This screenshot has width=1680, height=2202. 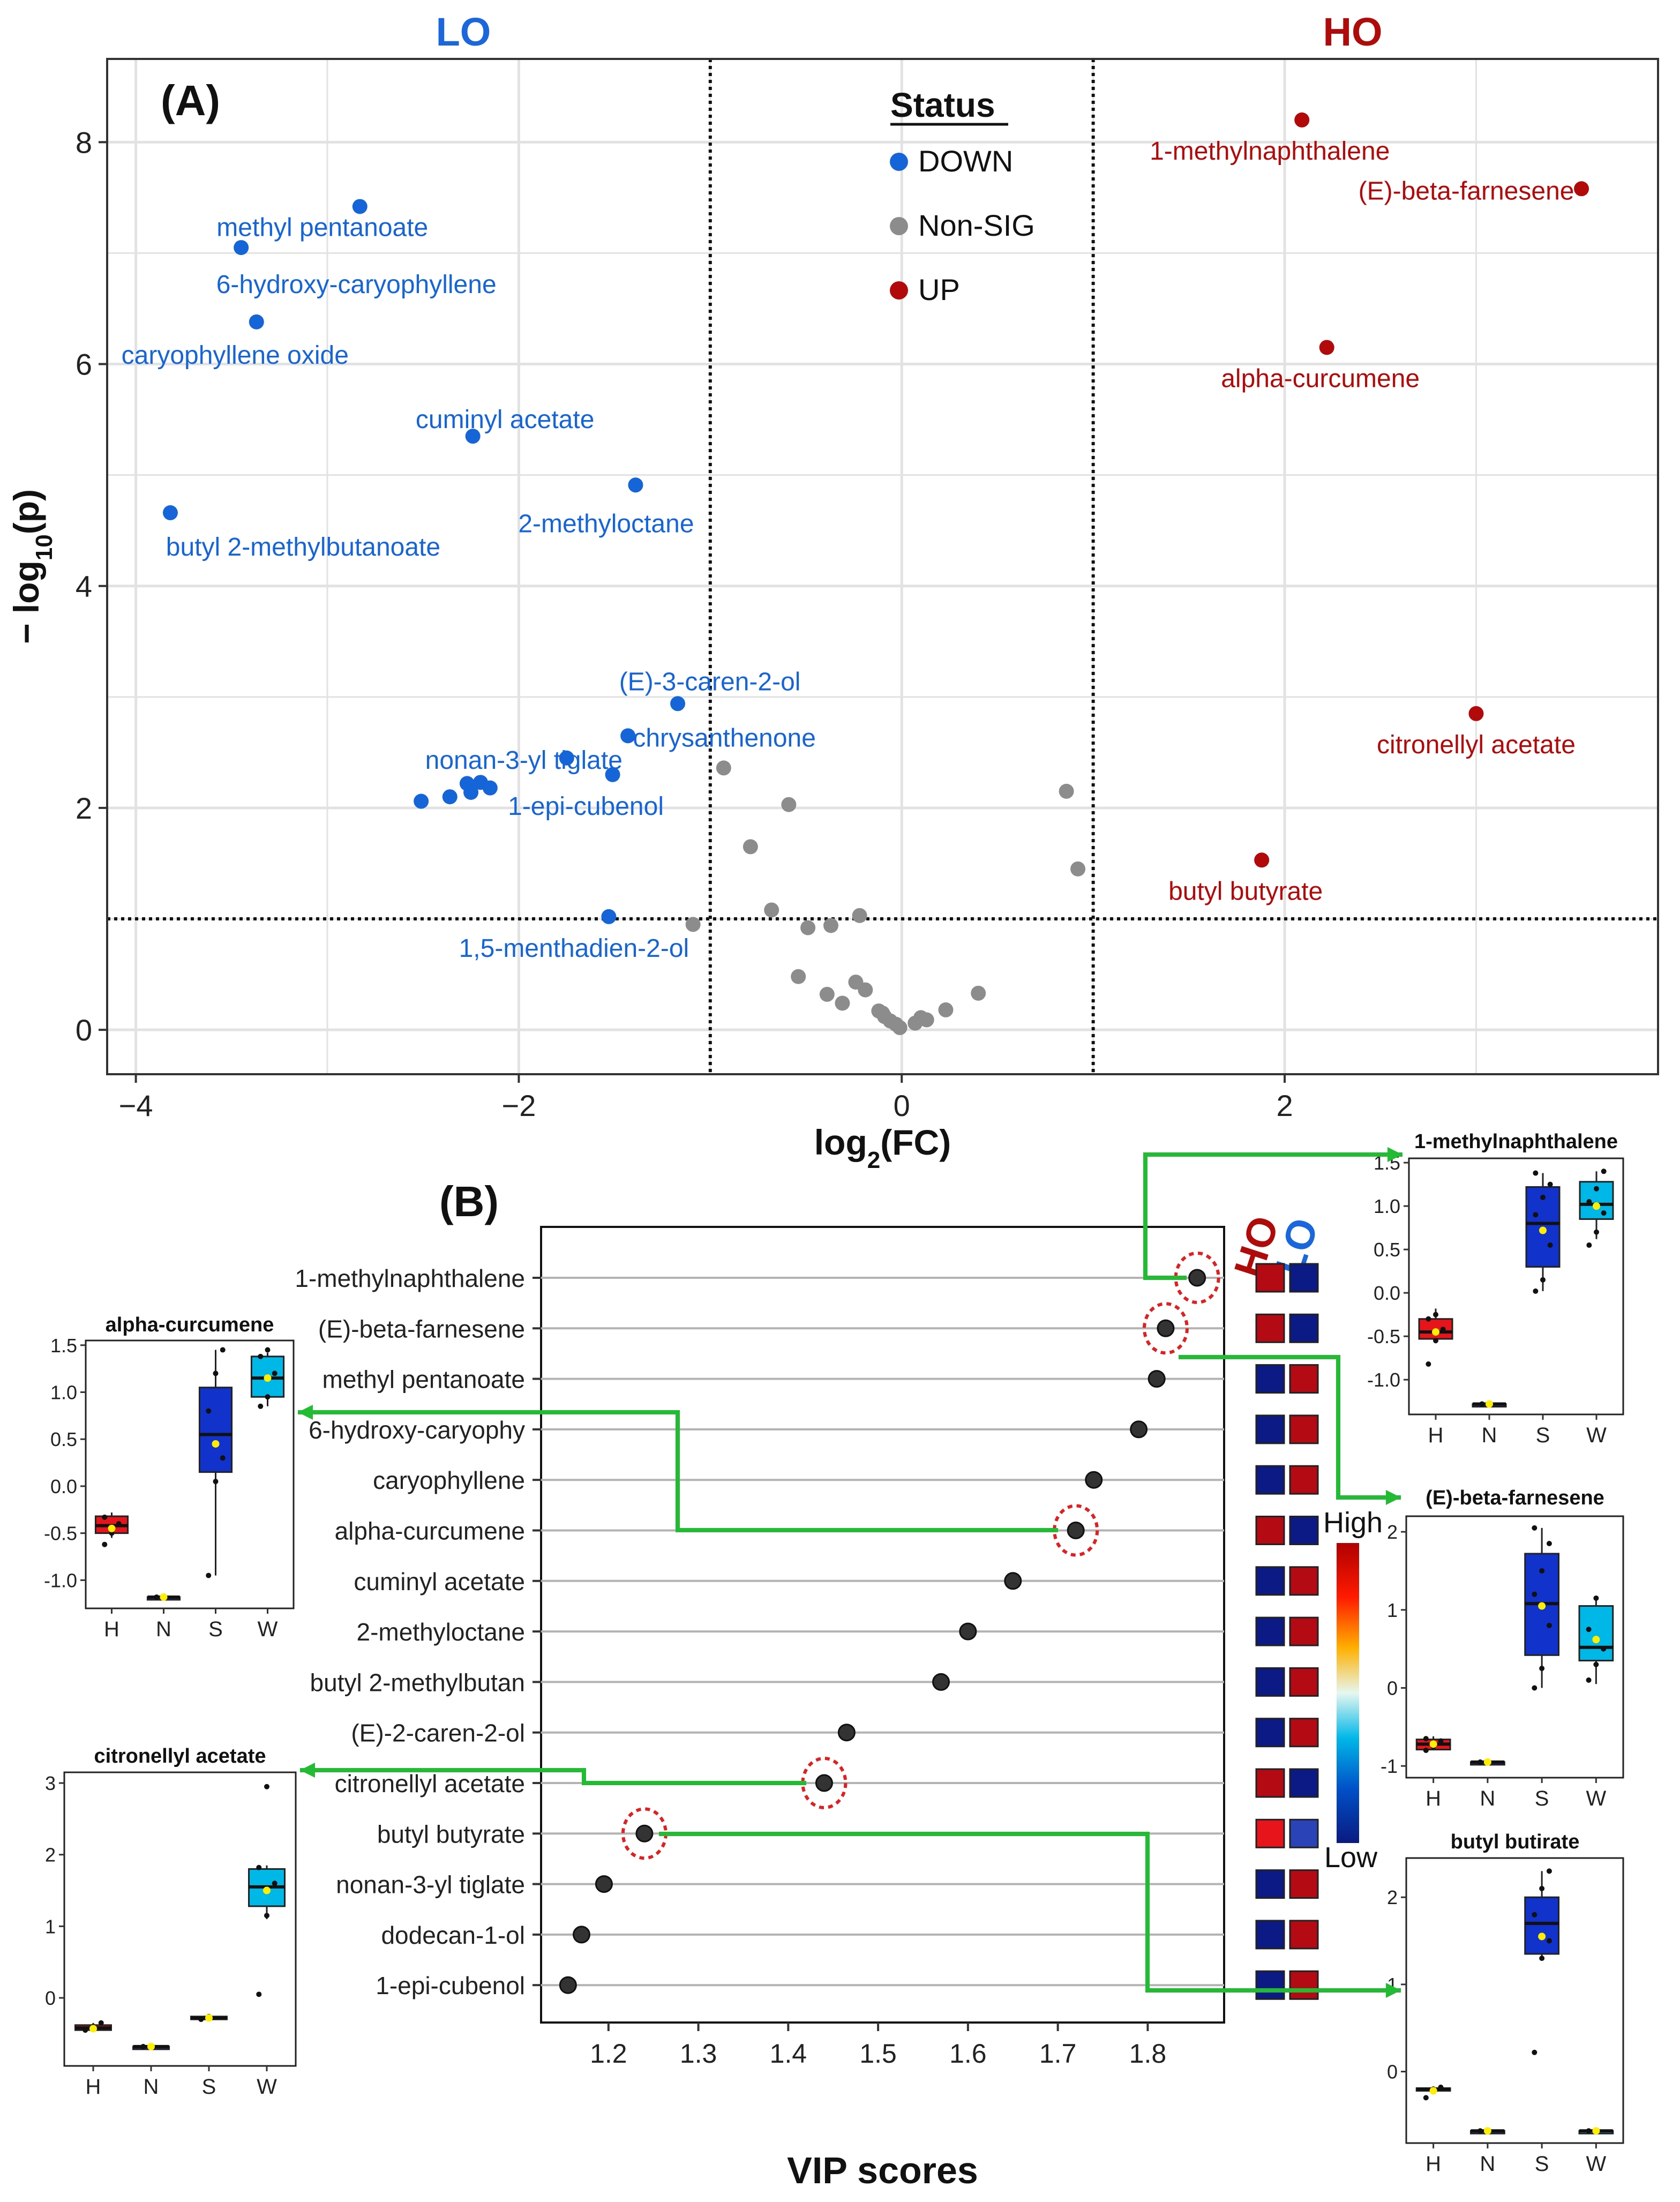 What do you see at coordinates (962, 196) in the screenshot?
I see `status-legend: Status DOWN Non-SIG UP` at bounding box center [962, 196].